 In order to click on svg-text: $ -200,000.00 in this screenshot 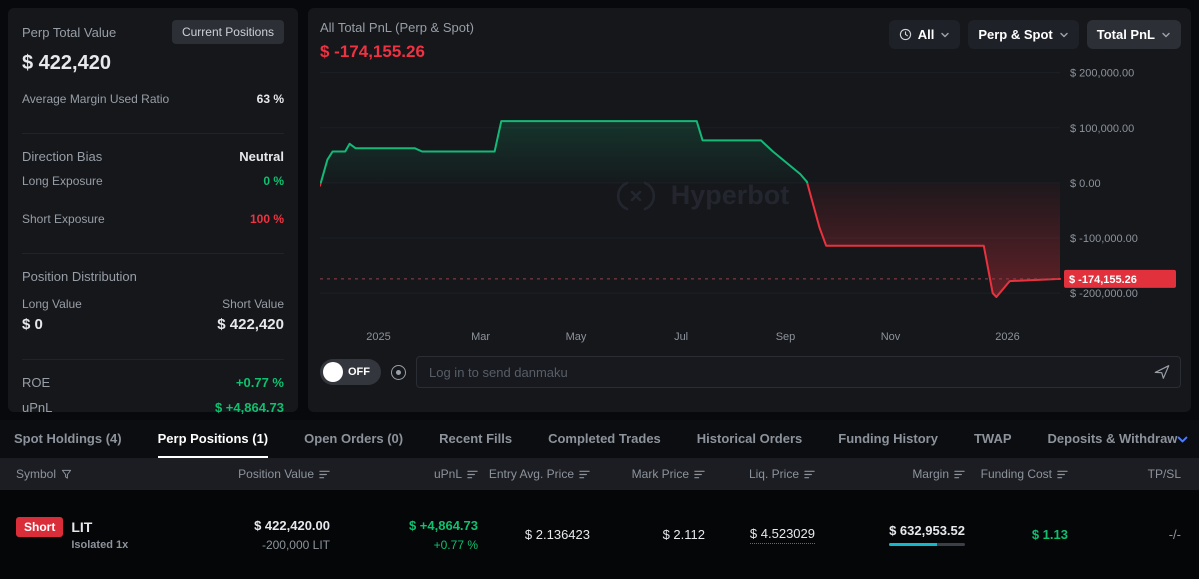, I will do `click(1104, 294)`.